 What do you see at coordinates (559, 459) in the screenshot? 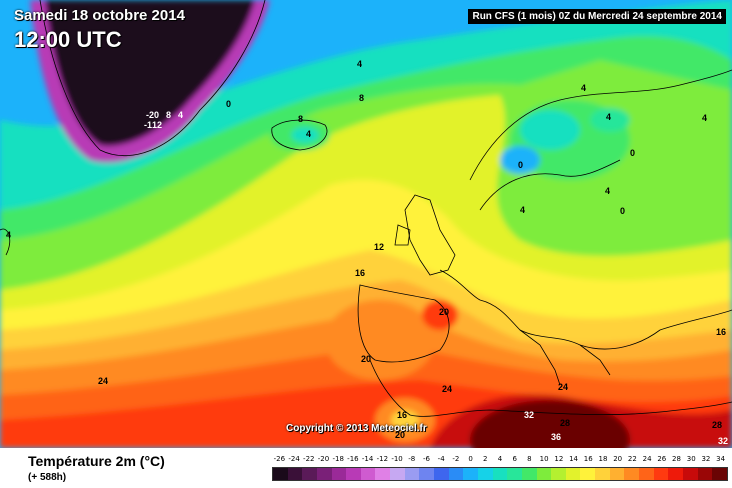
I see `color-scale-label: 12` at bounding box center [559, 459].